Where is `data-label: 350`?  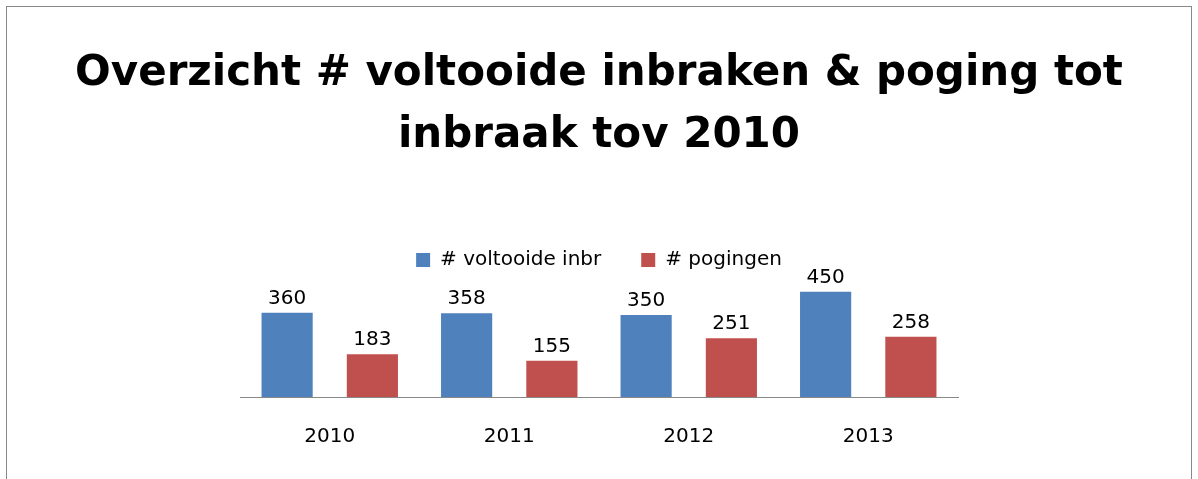
data-label: 350 is located at coordinates (646, 299).